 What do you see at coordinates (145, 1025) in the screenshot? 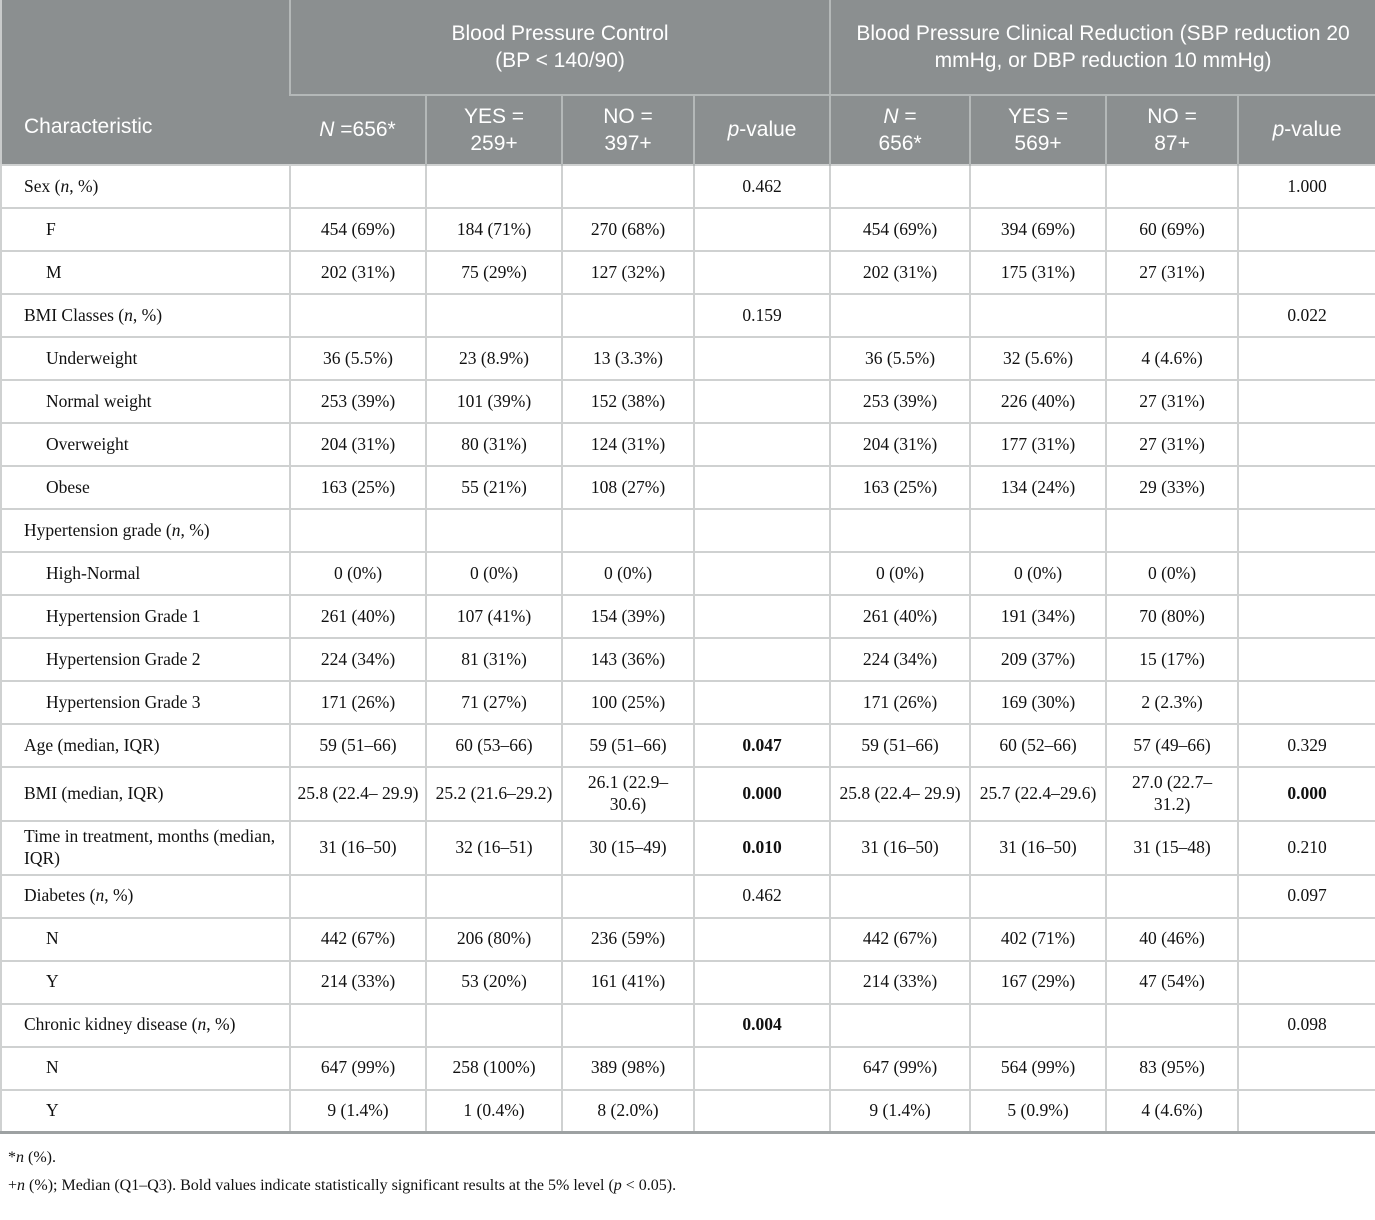
I see `row-label: Chronic kidney disease (n, %)` at bounding box center [145, 1025].